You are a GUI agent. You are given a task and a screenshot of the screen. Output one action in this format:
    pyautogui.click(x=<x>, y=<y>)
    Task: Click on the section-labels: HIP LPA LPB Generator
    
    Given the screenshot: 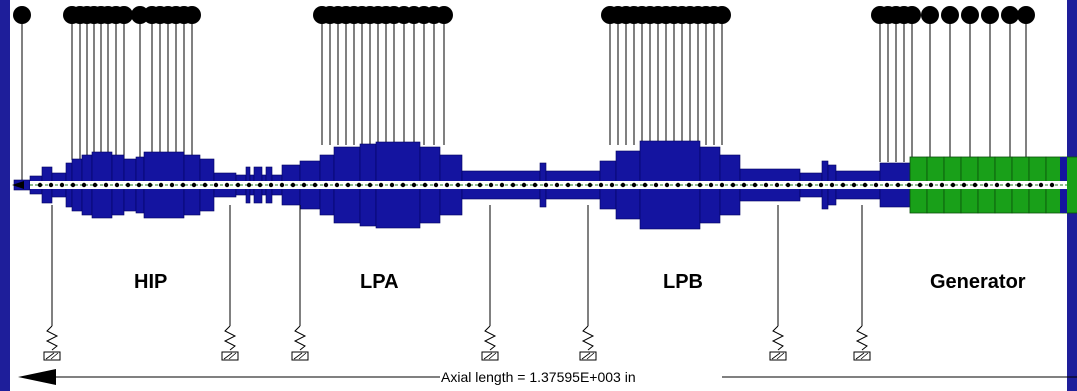 What is the action you would take?
    pyautogui.click(x=580, y=282)
    